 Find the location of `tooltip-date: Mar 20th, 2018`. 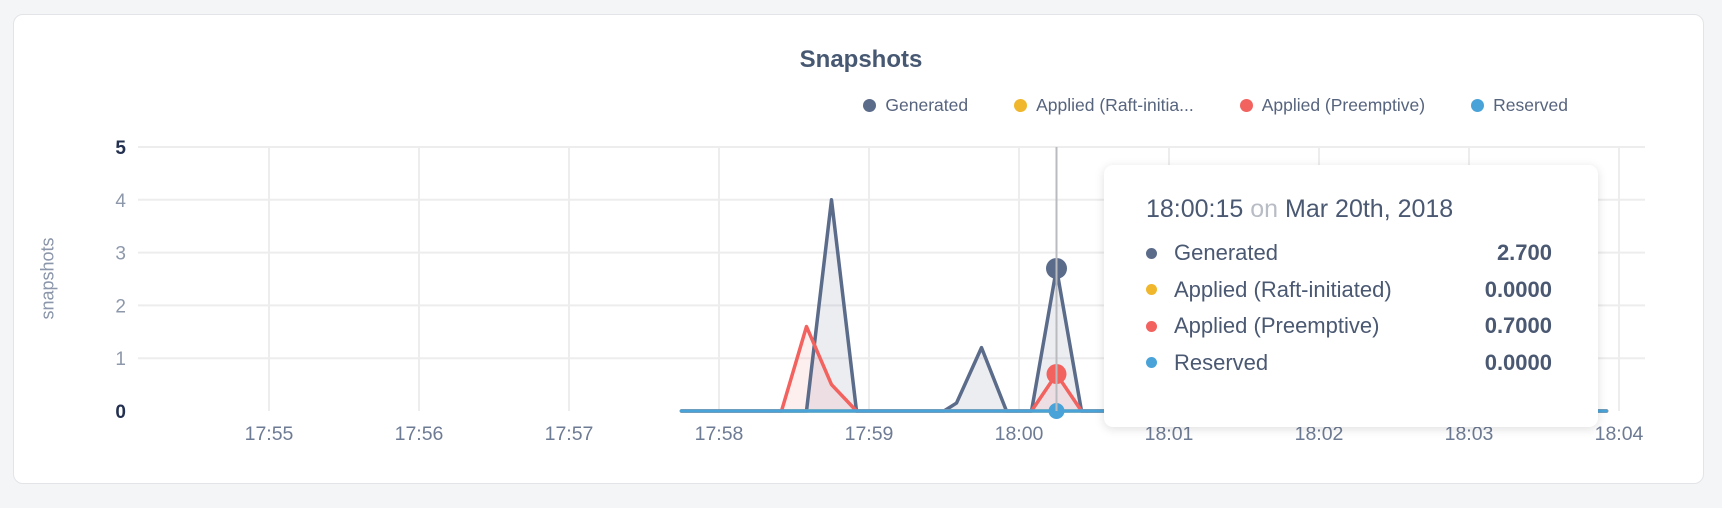

tooltip-date: Mar 20th, 2018 is located at coordinates (1369, 209).